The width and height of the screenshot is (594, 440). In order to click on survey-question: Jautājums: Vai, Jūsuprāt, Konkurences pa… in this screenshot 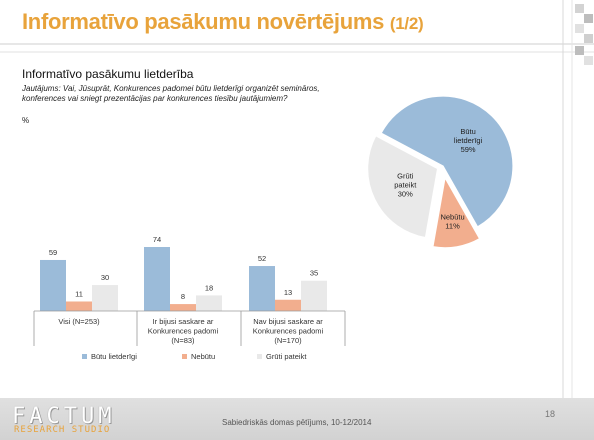, I will do `click(172, 94)`.